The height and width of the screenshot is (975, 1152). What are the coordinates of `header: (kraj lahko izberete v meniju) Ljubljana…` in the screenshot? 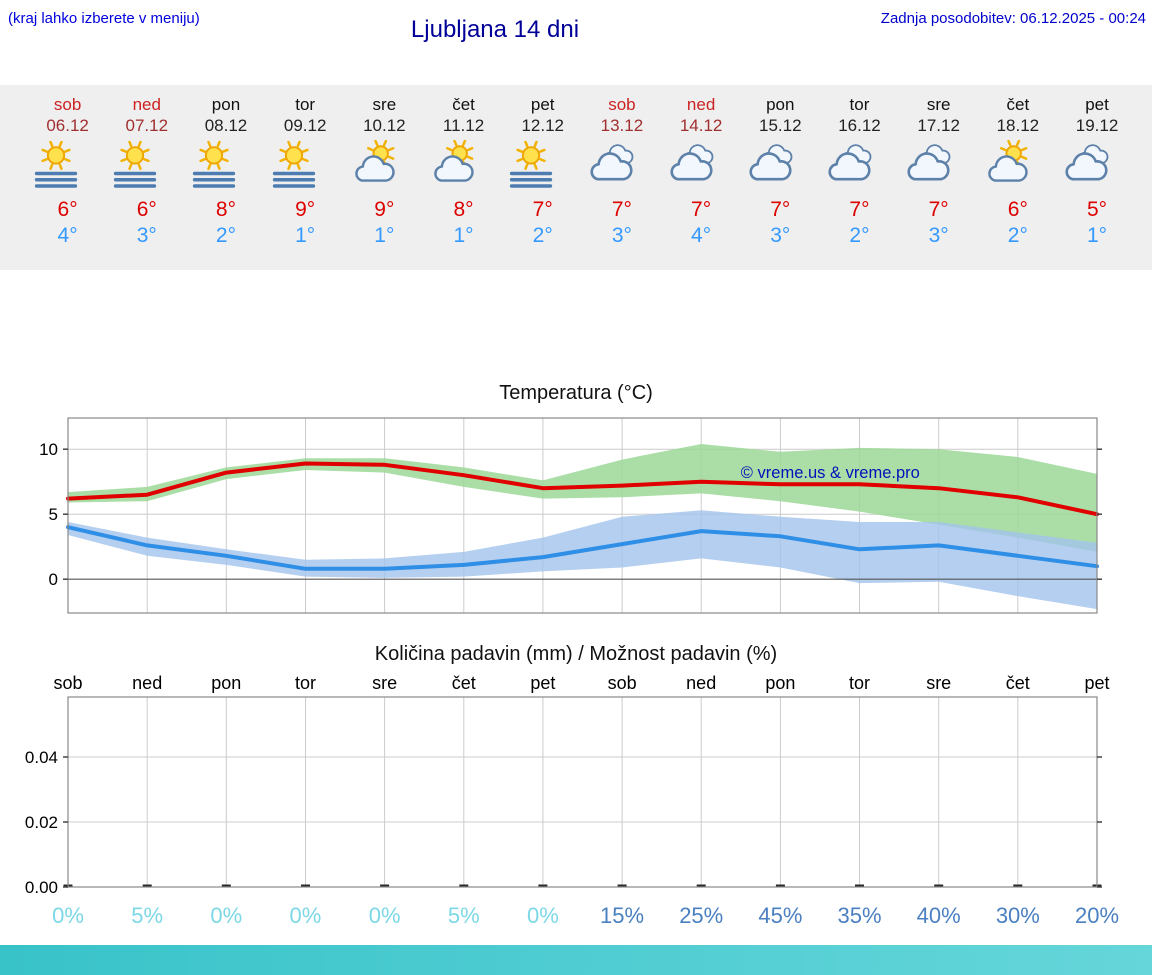 It's located at (576, 42).